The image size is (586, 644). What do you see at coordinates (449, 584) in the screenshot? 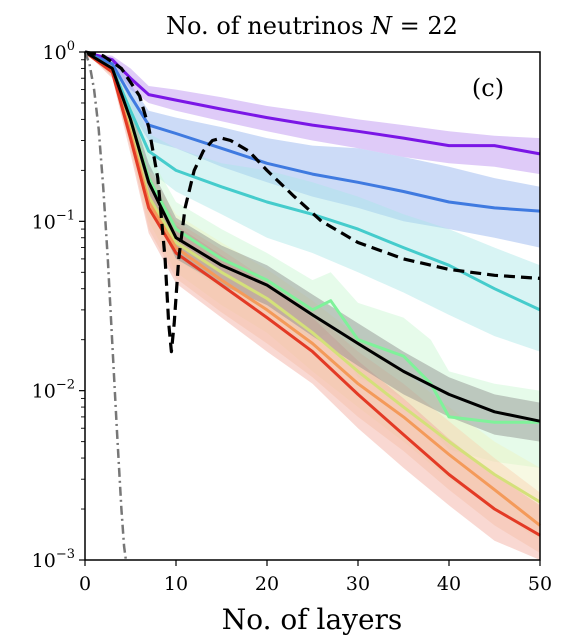
I see `x-tick-label: 40` at bounding box center [449, 584].